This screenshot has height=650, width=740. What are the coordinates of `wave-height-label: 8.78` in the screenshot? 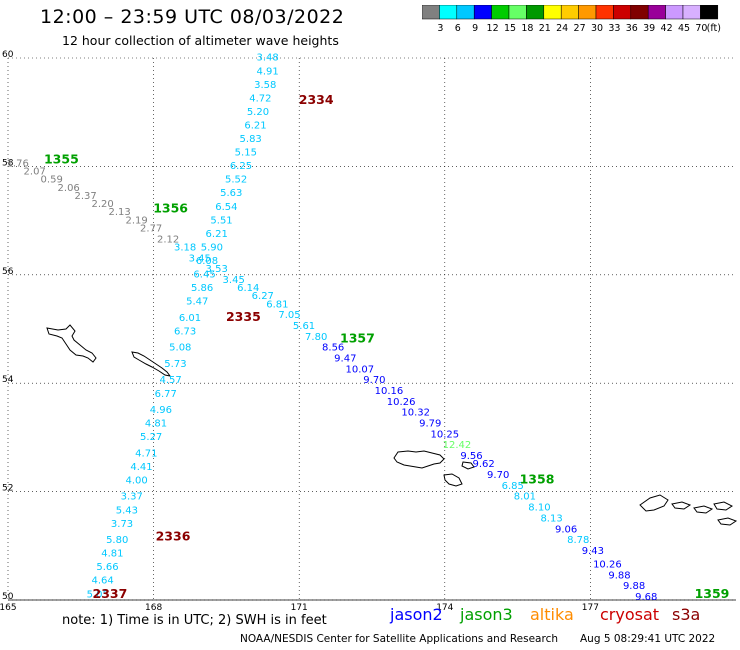 It's located at (578, 540).